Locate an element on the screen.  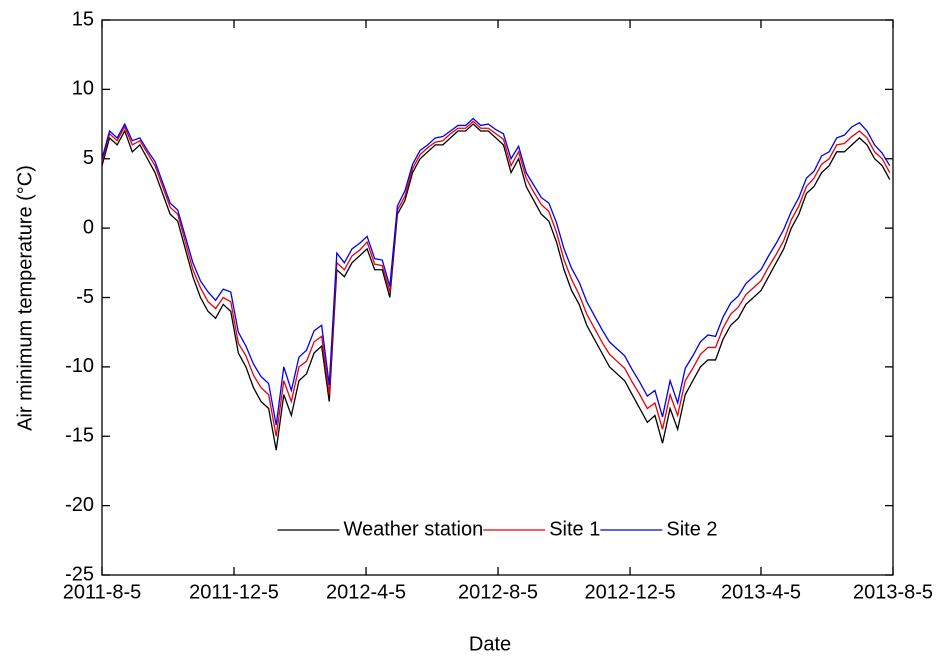
y-tick-label: -25 is located at coordinates (79, 574).